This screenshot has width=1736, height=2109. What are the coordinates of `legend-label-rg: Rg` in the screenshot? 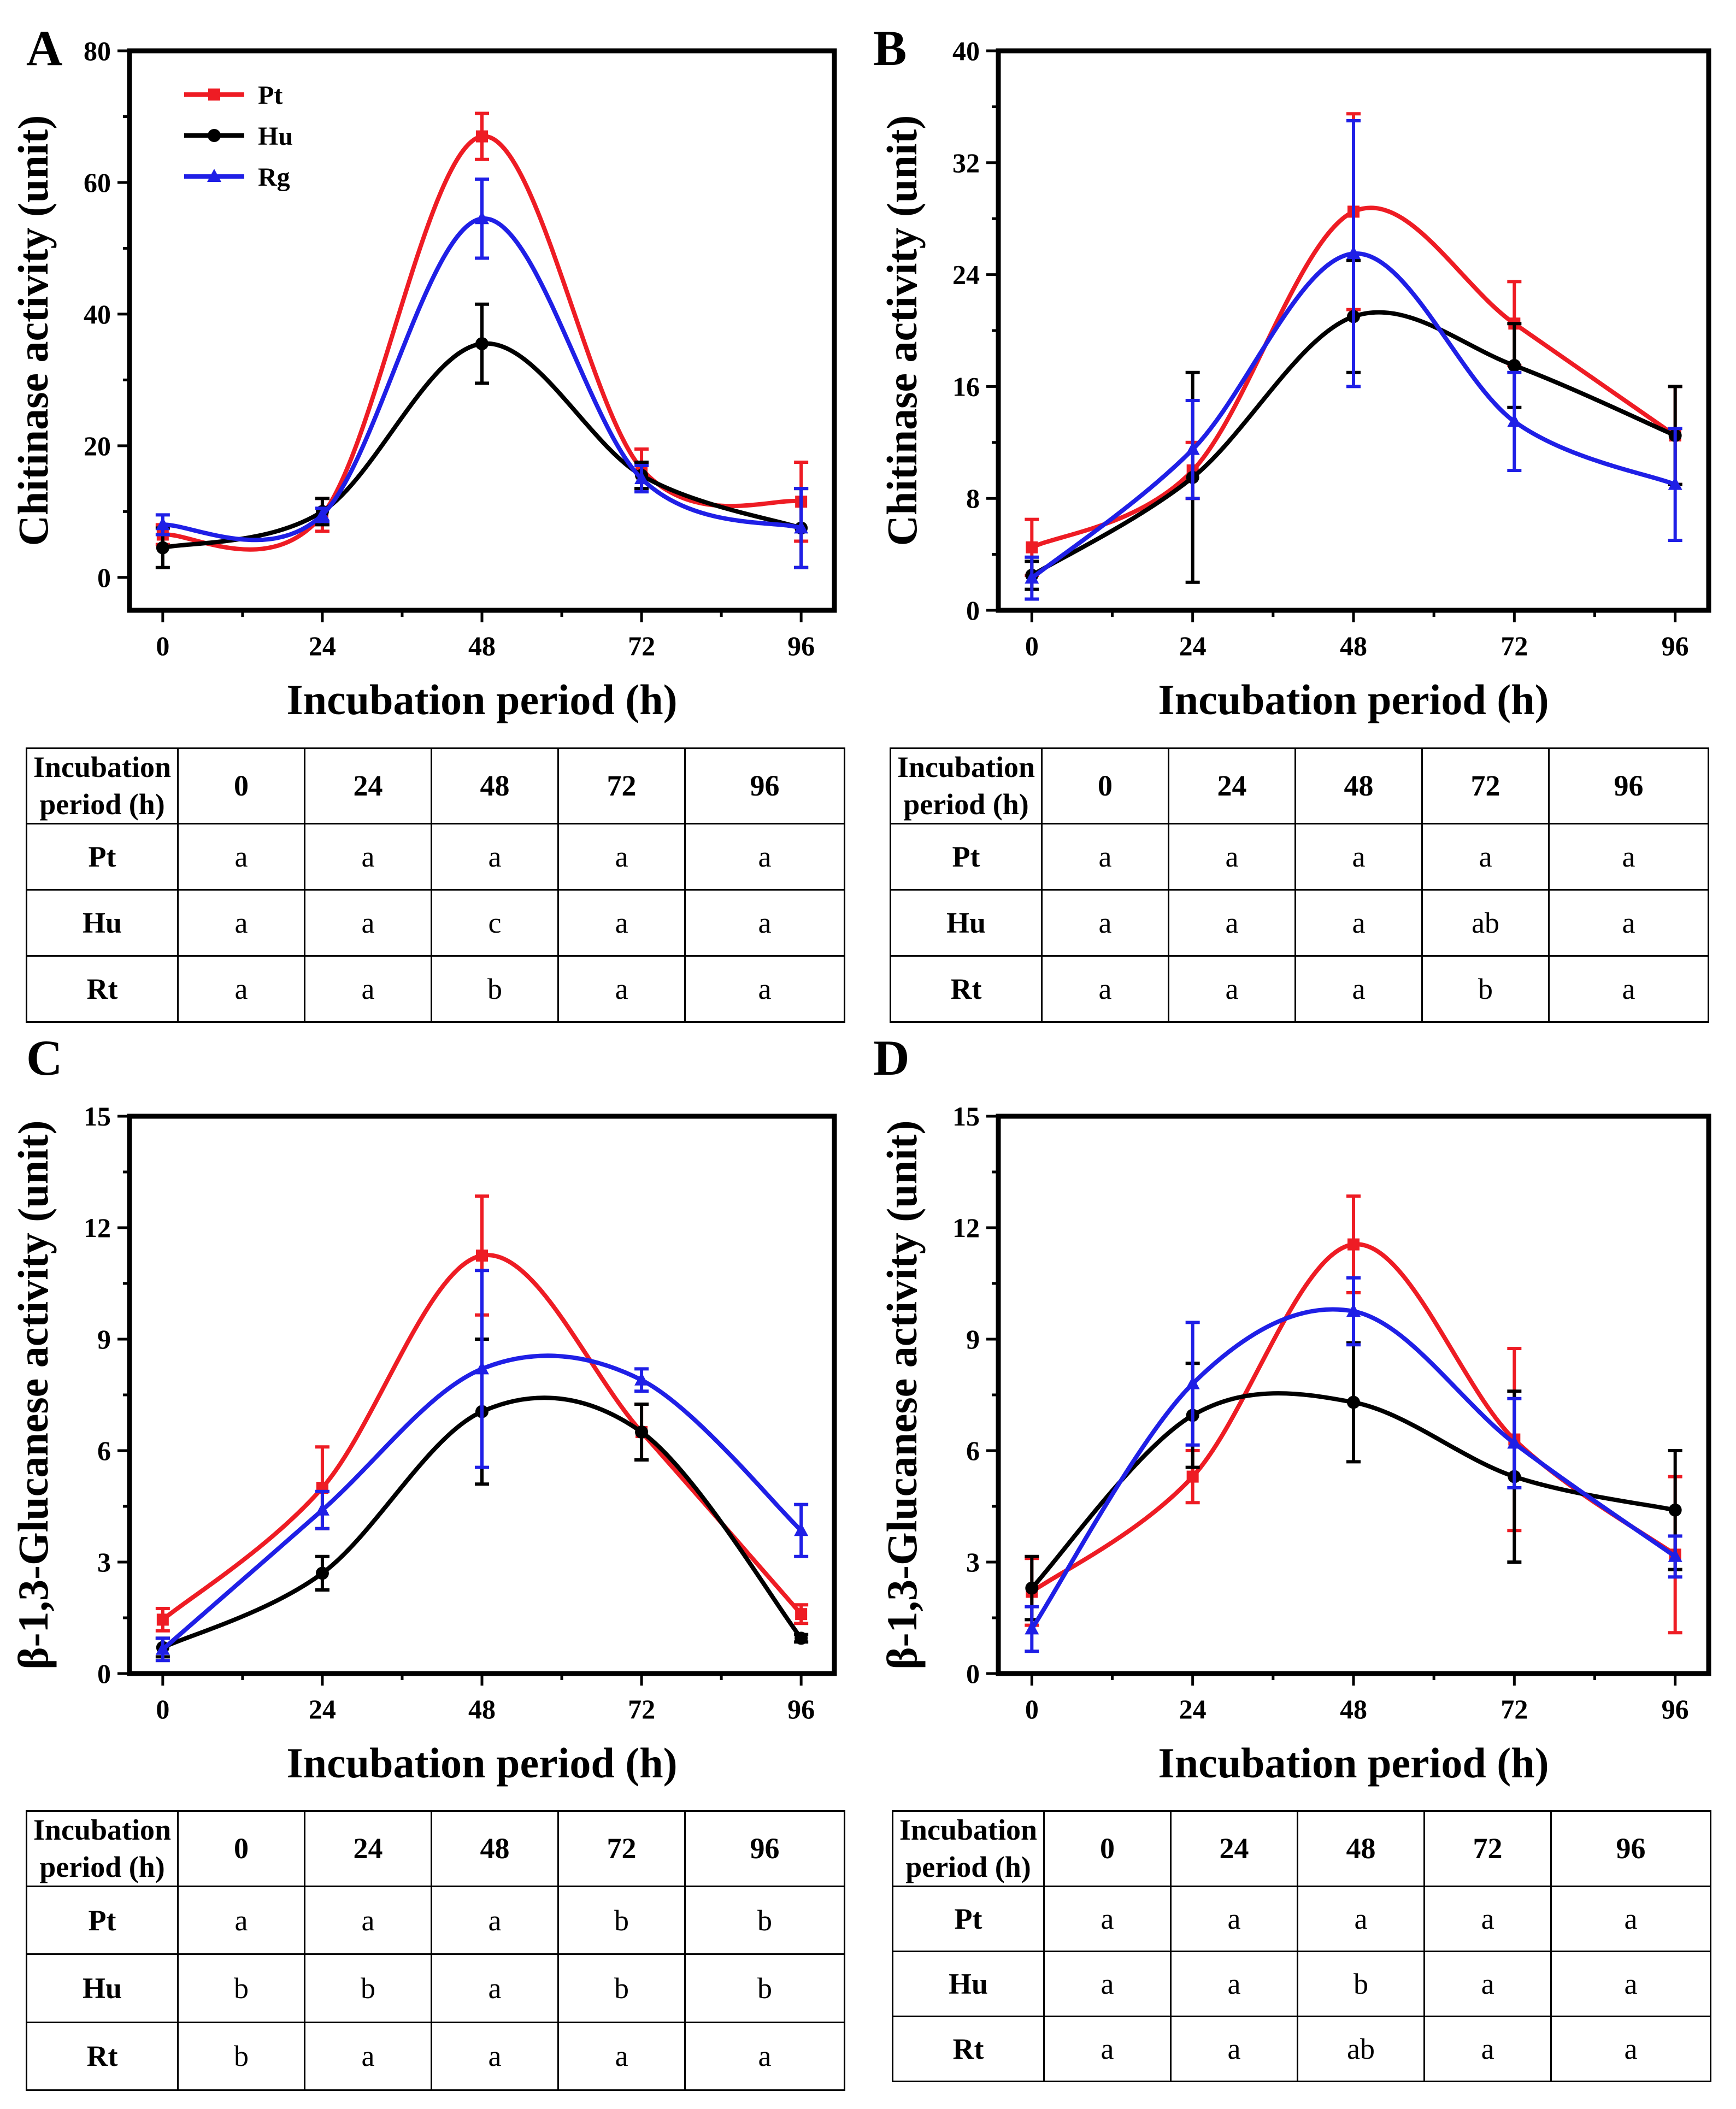 It's located at (274, 177).